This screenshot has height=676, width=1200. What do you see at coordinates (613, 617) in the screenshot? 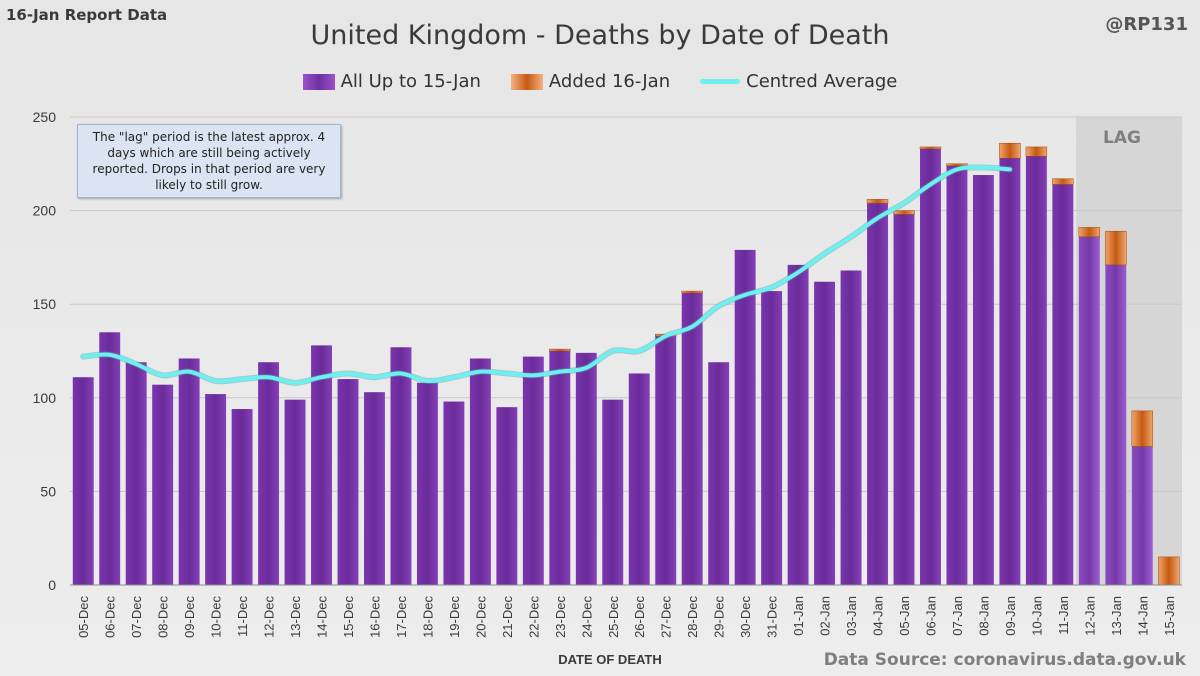
I see `x-tick-label: 25-Dec` at bounding box center [613, 617].